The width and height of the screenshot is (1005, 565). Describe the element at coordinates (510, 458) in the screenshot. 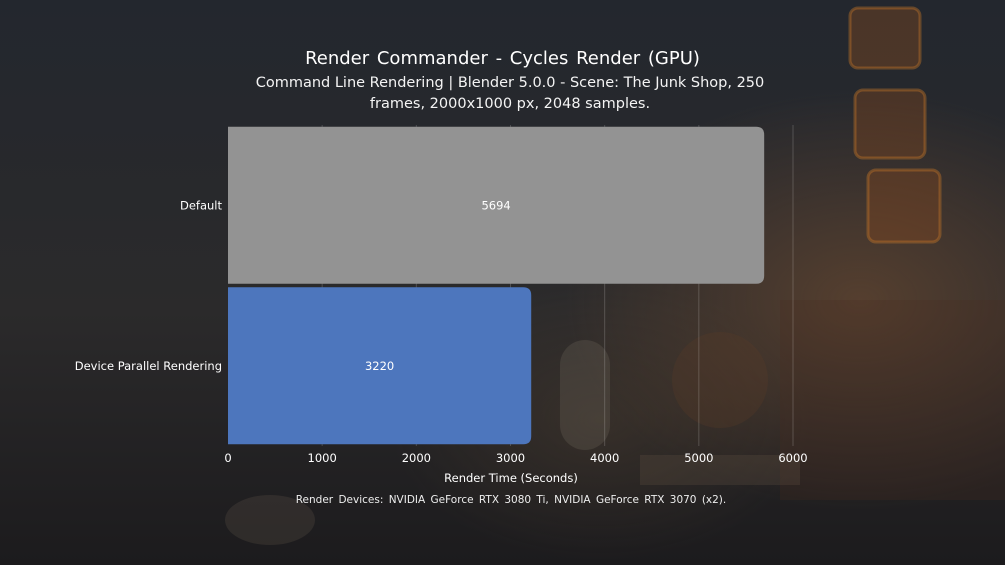

I see `x-tick-label: 3000` at that location.